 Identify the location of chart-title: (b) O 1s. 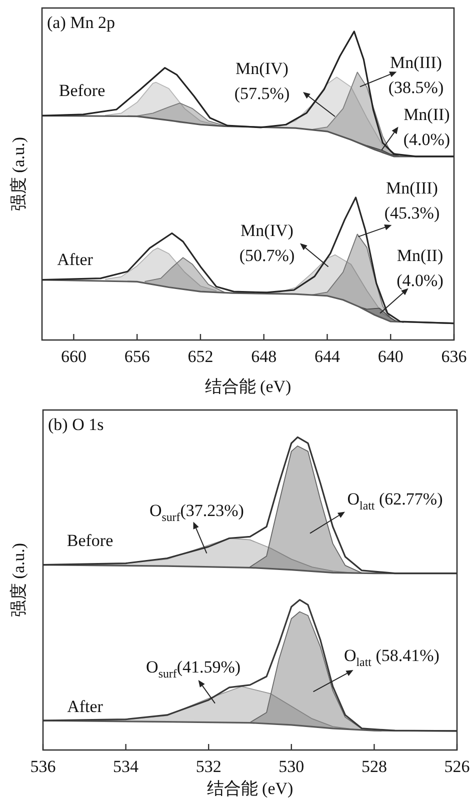
(76, 424).